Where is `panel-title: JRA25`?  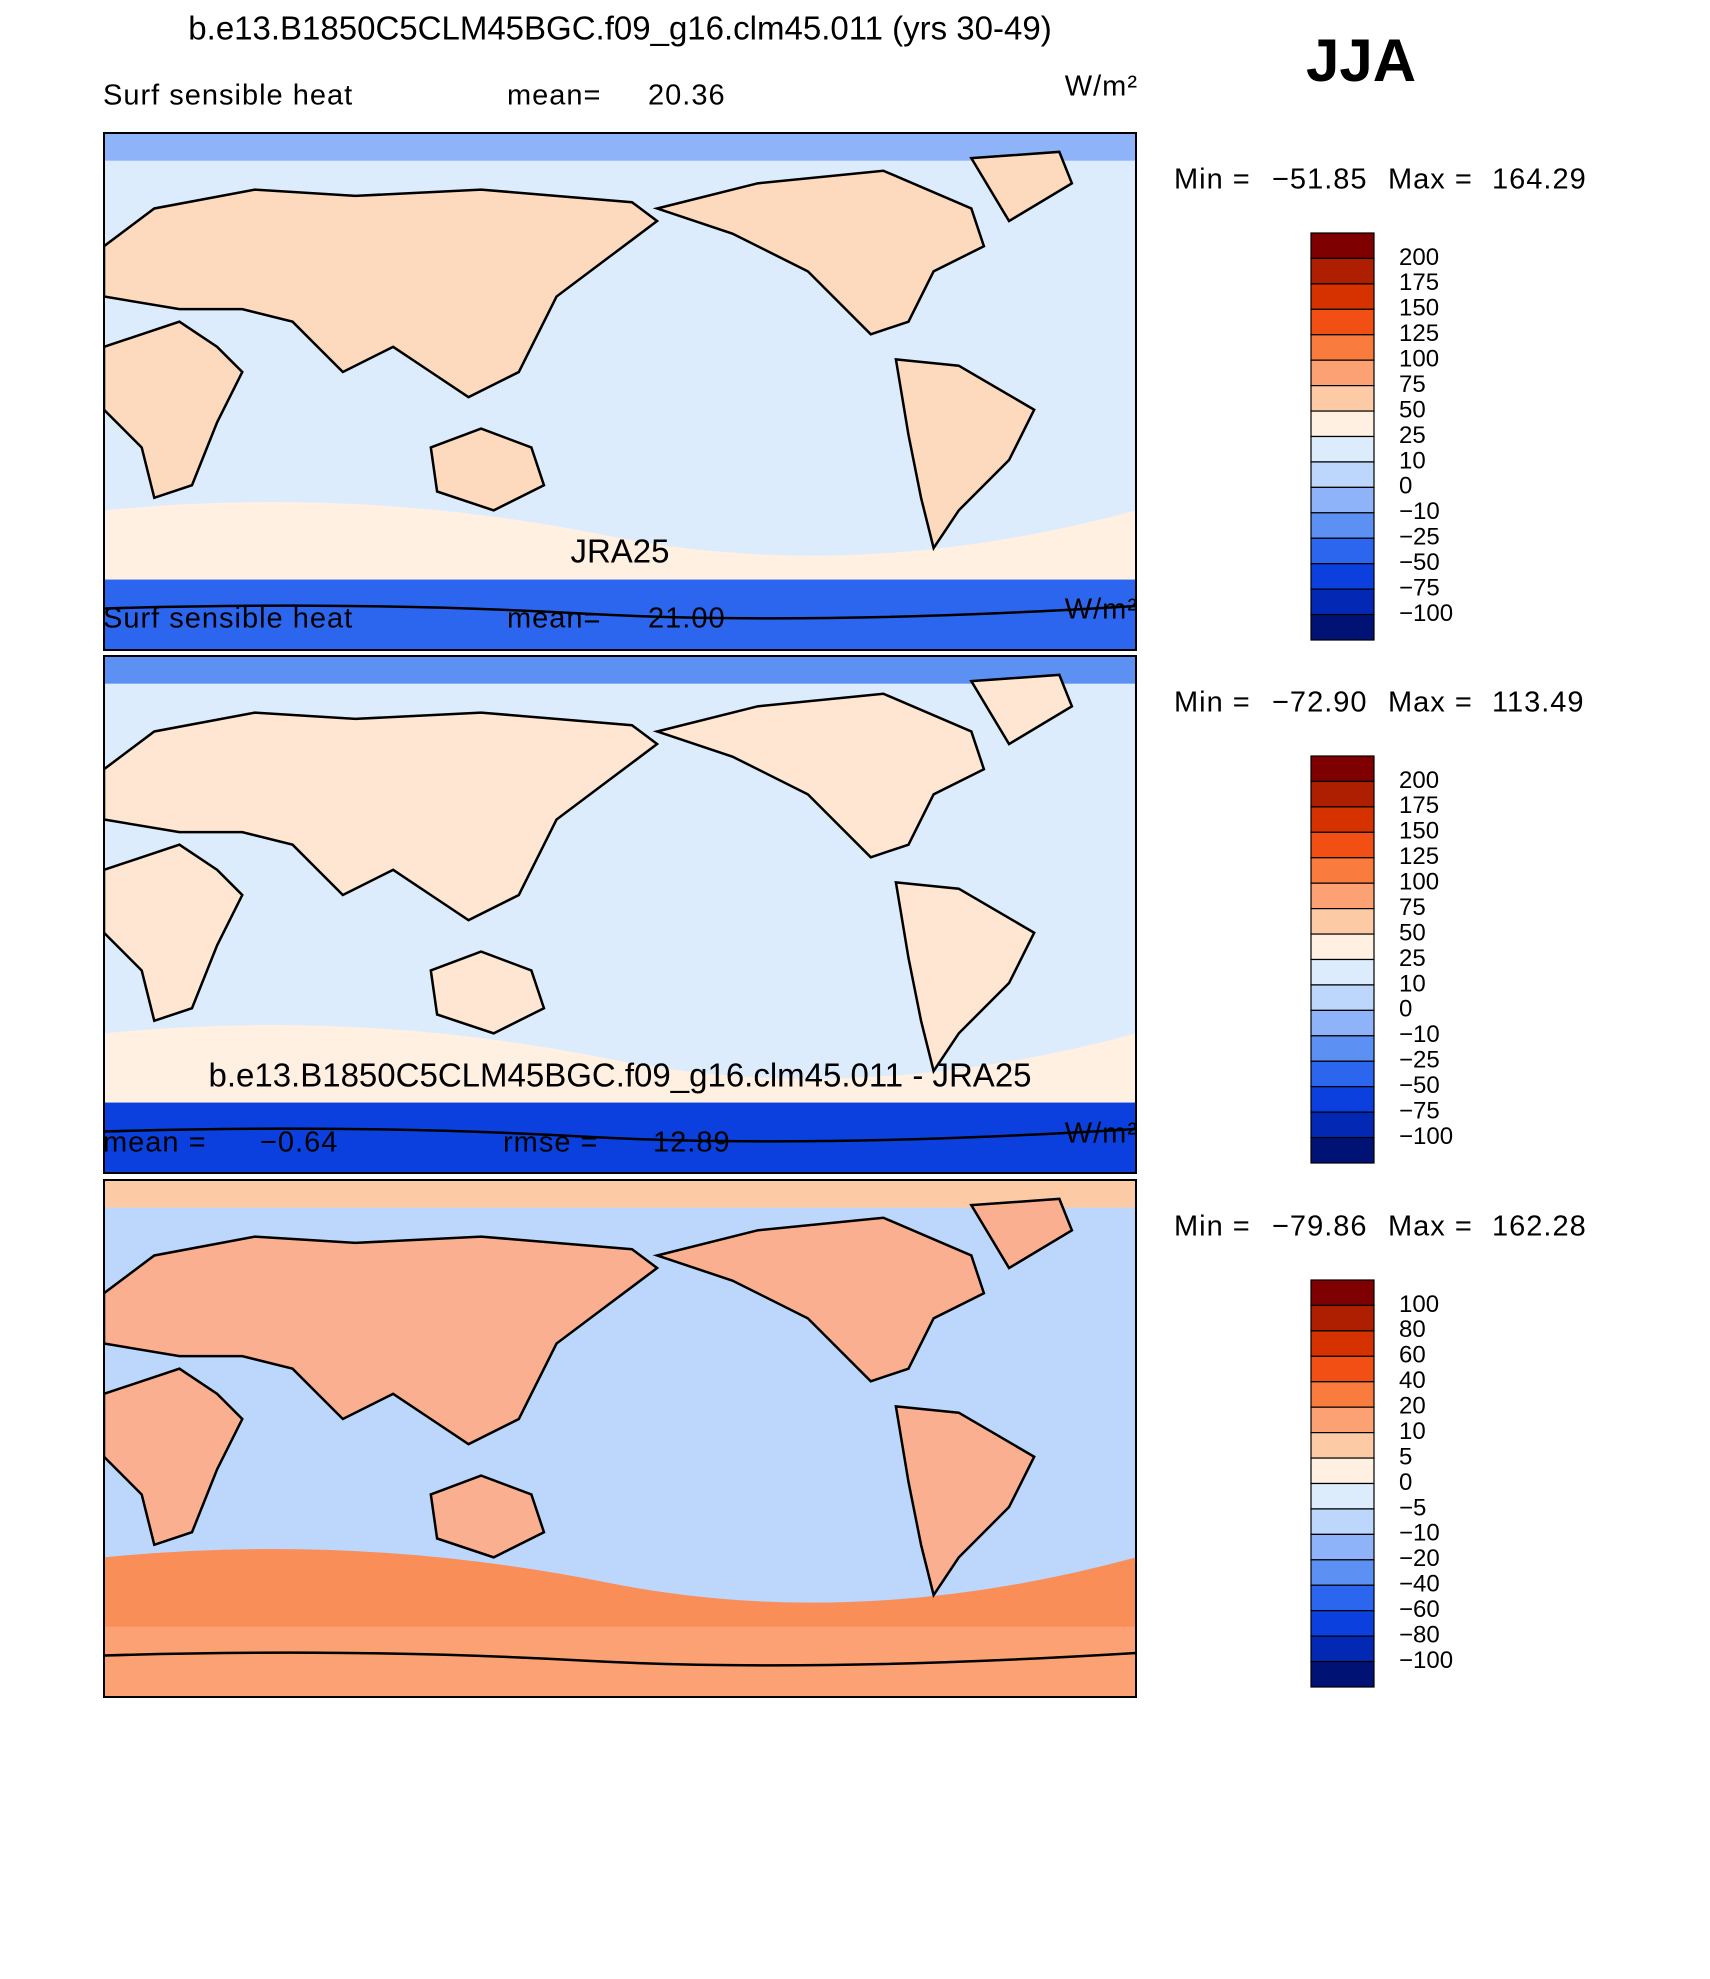 panel-title: JRA25 is located at coordinates (619, 551).